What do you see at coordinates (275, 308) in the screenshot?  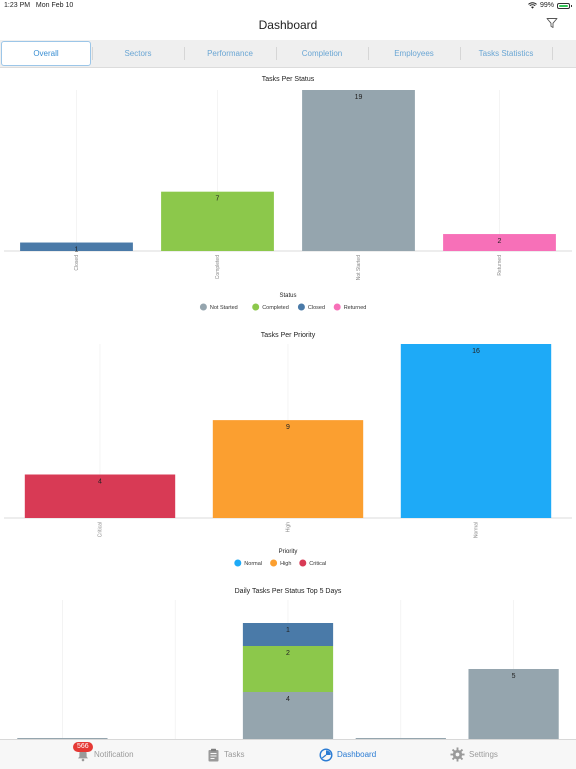 I see `legend-label: Completed` at bounding box center [275, 308].